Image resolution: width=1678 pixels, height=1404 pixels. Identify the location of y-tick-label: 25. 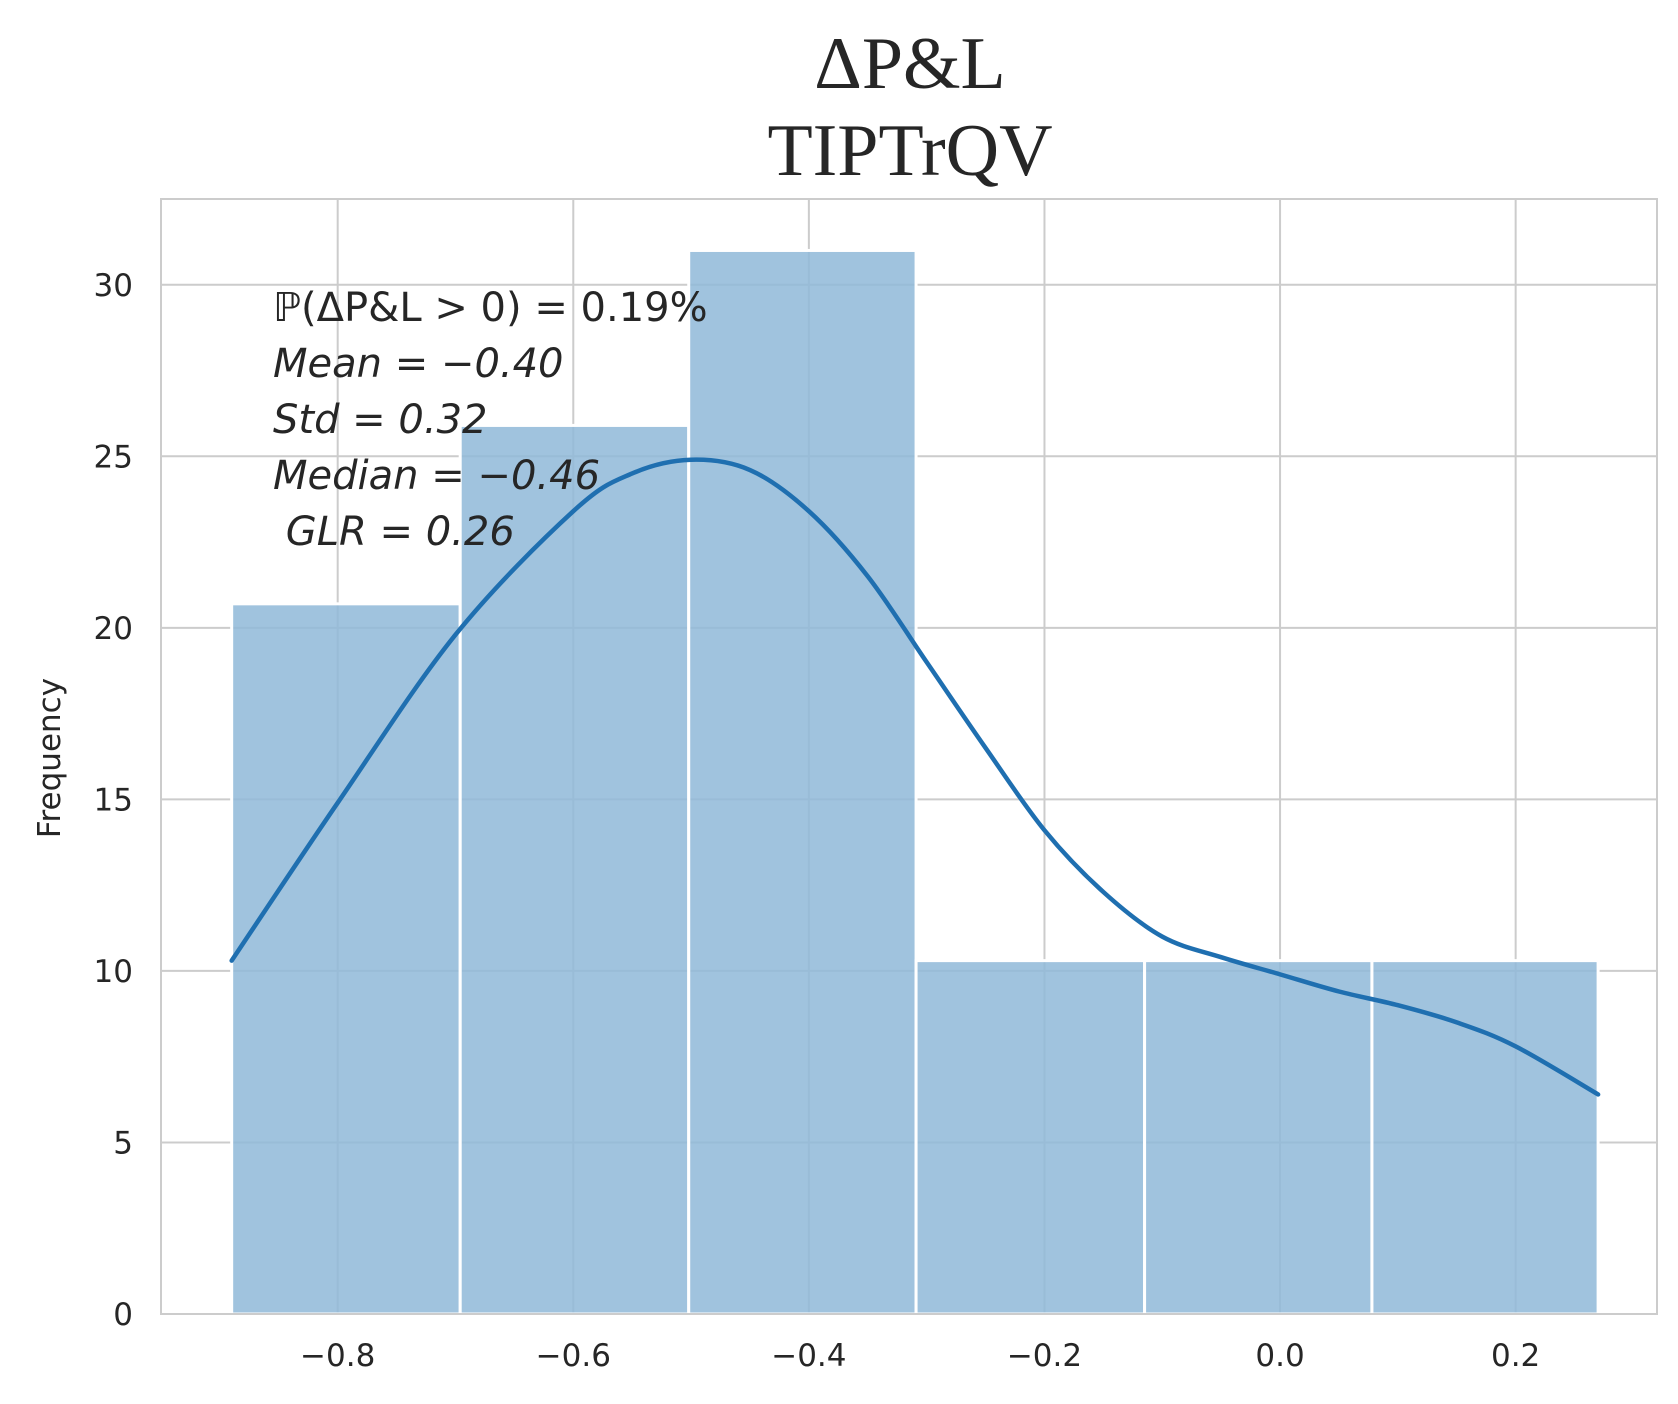
(113, 457).